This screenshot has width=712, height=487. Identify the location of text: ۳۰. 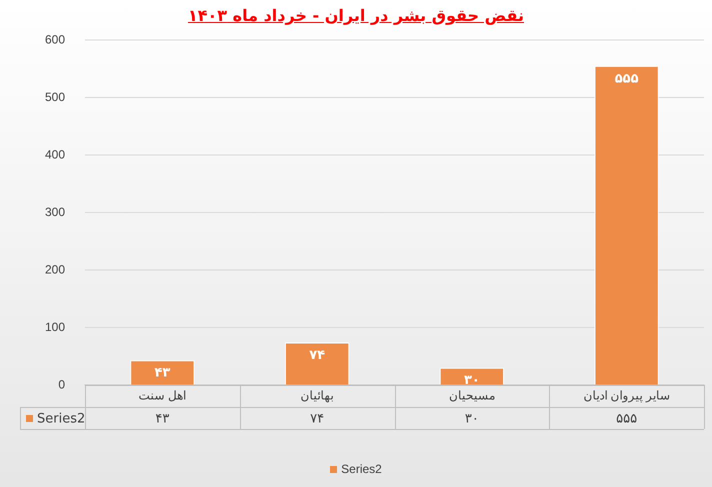
(472, 380).